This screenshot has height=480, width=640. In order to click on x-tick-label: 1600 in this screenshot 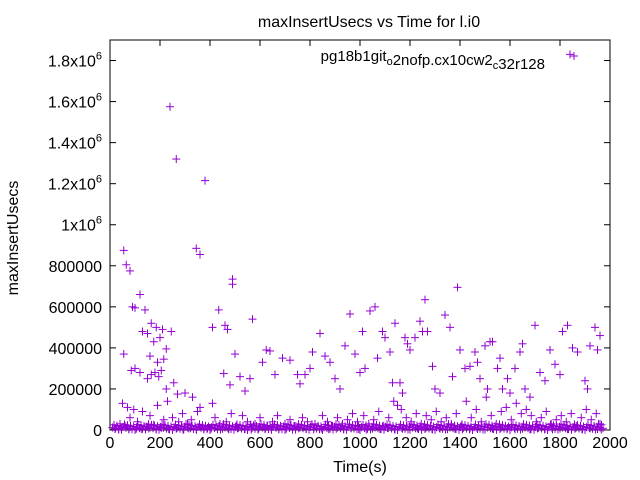, I will do `click(510, 443)`.